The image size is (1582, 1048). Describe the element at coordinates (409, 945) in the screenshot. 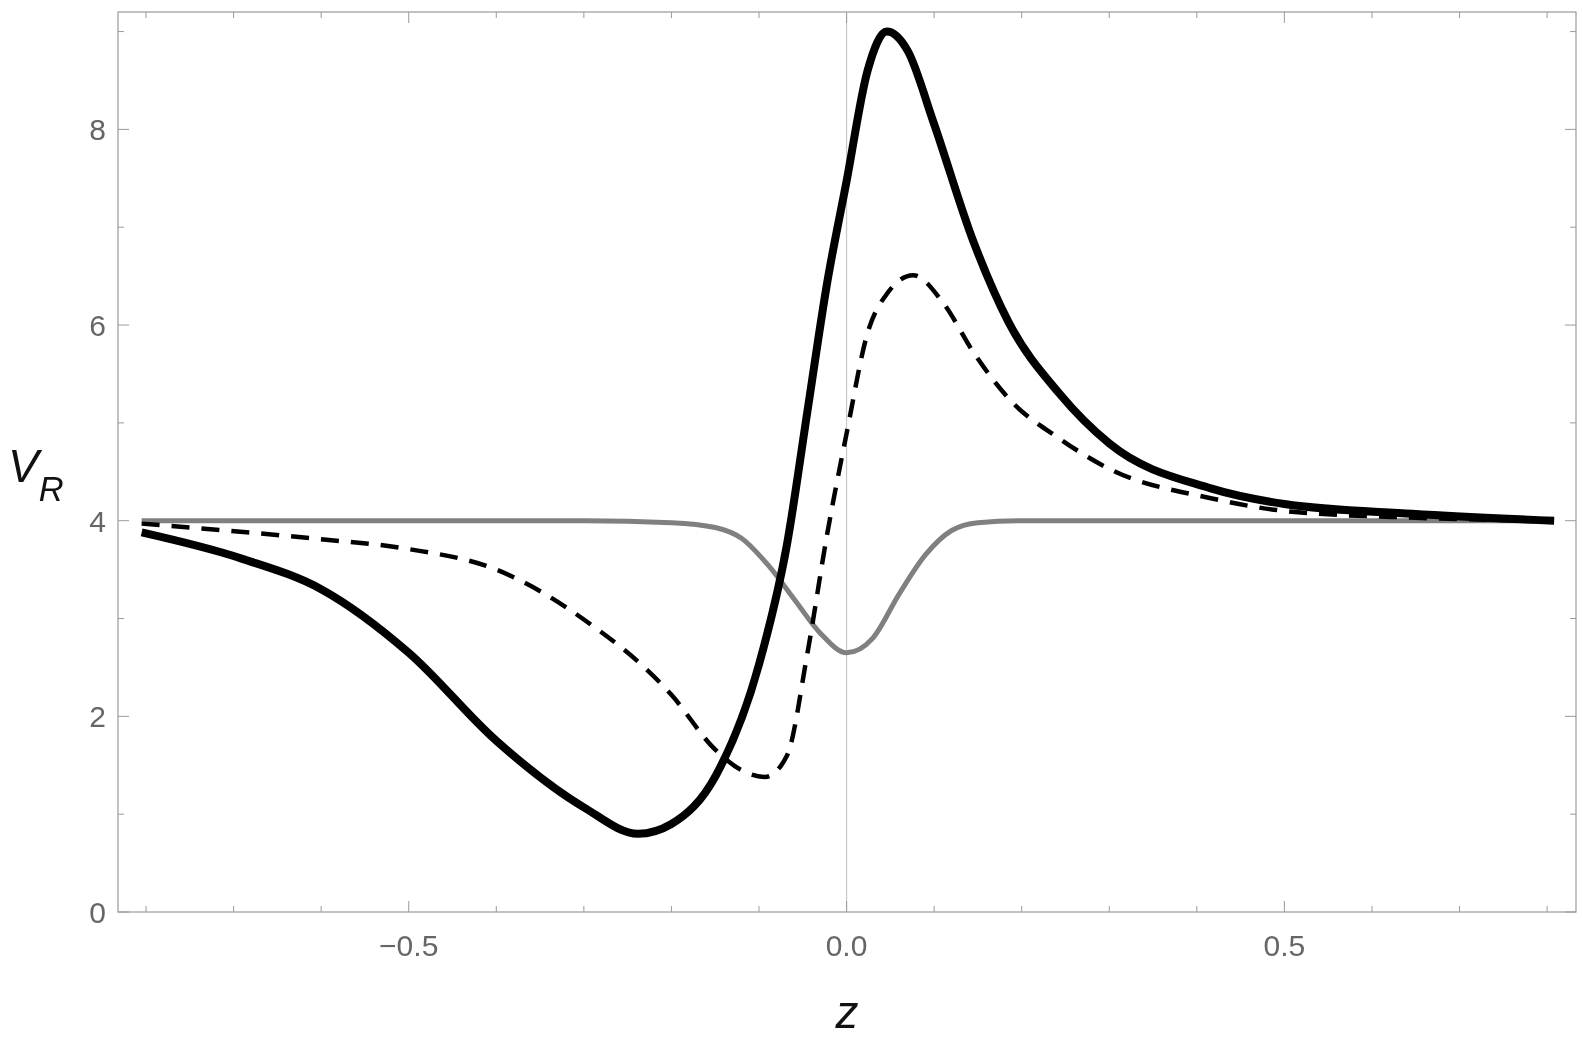

I see `x-tick-label: −0.5` at that location.